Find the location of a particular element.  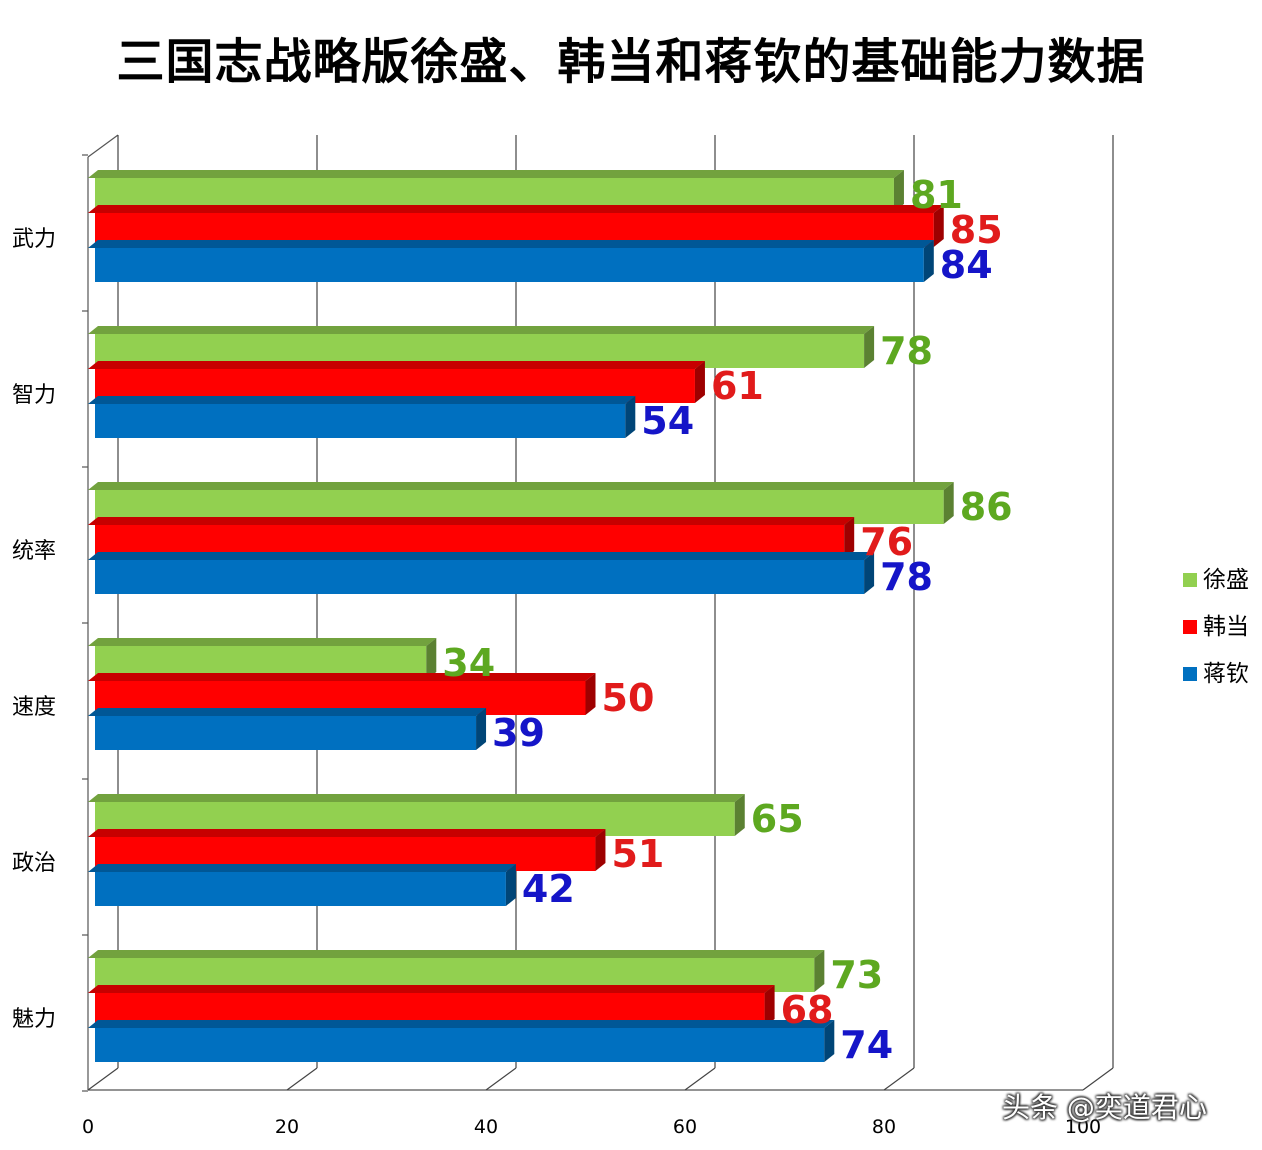

data-label: 81 is located at coordinates (936, 195).